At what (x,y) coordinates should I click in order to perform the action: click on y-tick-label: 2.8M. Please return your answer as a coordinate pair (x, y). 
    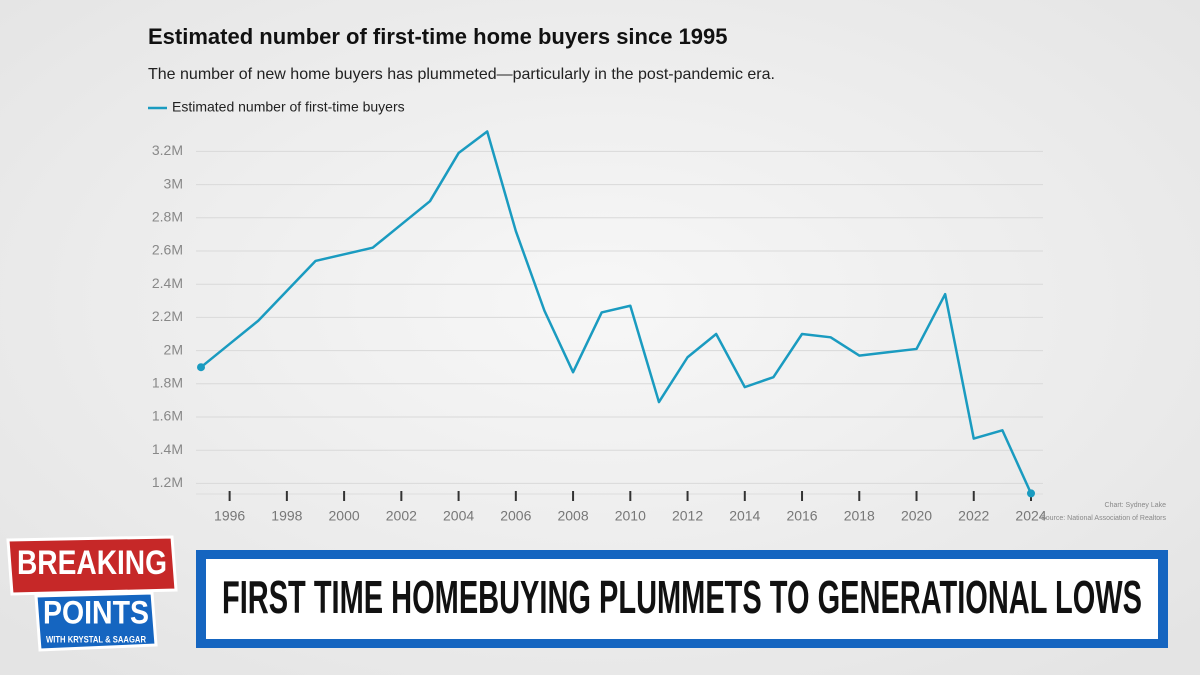
    Looking at the image, I should click on (167, 217).